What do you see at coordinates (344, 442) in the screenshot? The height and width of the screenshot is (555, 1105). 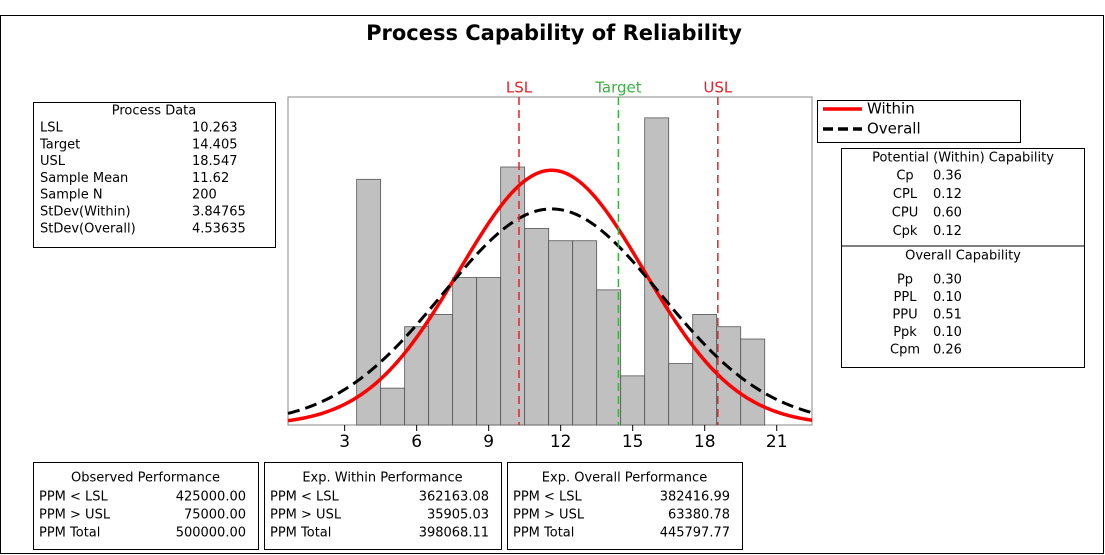 I see `x-tick-label: 3` at bounding box center [344, 442].